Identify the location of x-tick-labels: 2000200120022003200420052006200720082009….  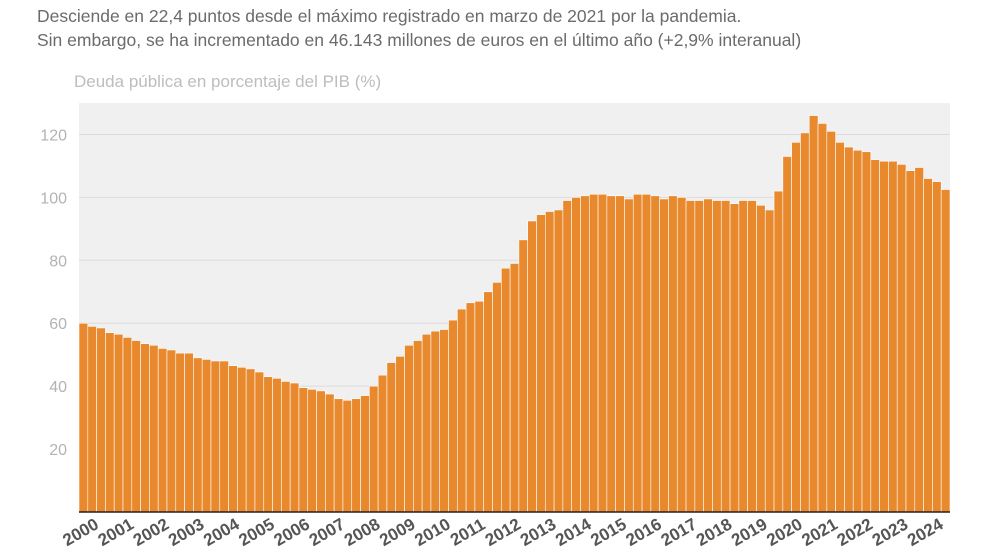
(503, 532).